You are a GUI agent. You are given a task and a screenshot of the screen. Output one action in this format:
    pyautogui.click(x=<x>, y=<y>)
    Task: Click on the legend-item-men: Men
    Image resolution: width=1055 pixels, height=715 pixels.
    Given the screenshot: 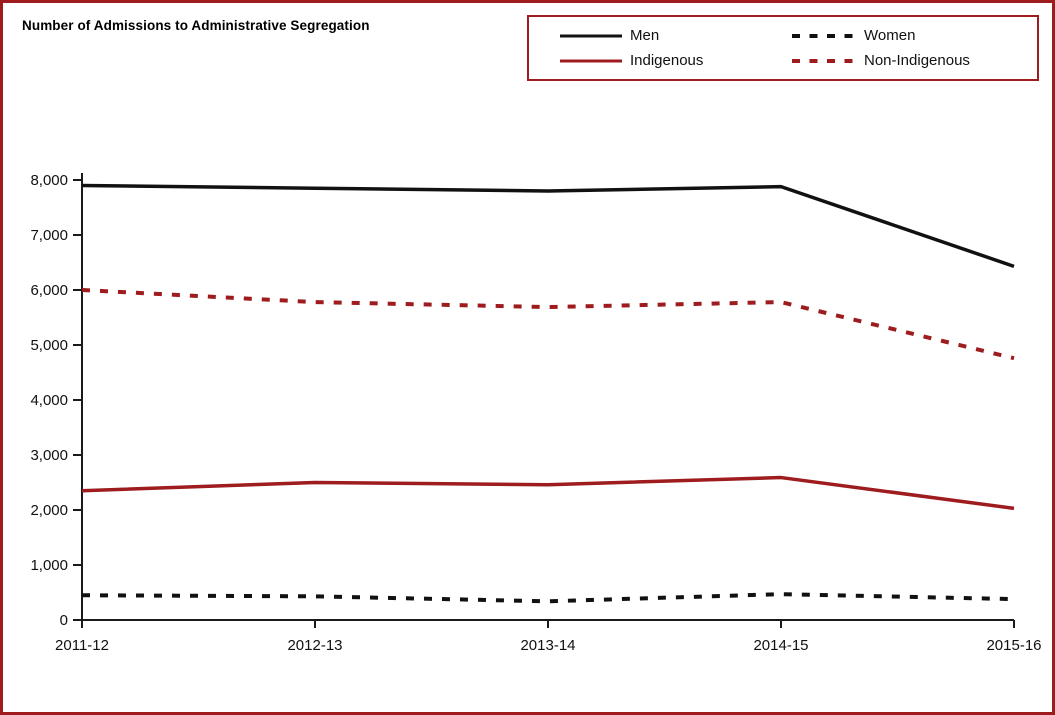 What is the action you would take?
    pyautogui.click(x=675, y=35)
    